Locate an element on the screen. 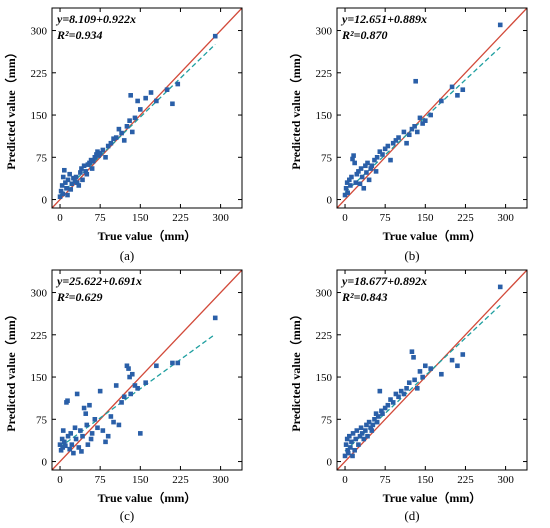  r-squared: R²=0.870 is located at coordinates (364, 35).